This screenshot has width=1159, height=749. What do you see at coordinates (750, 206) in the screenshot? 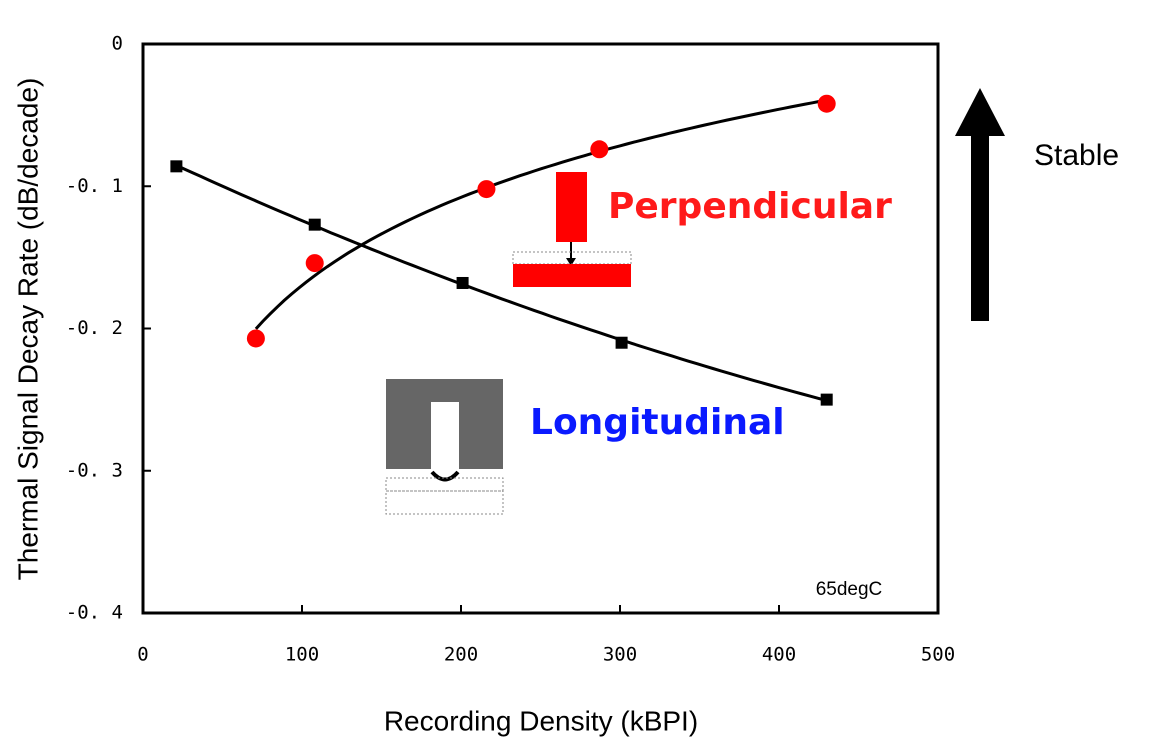
I see `series-label: Perpendicular` at bounding box center [750, 206].